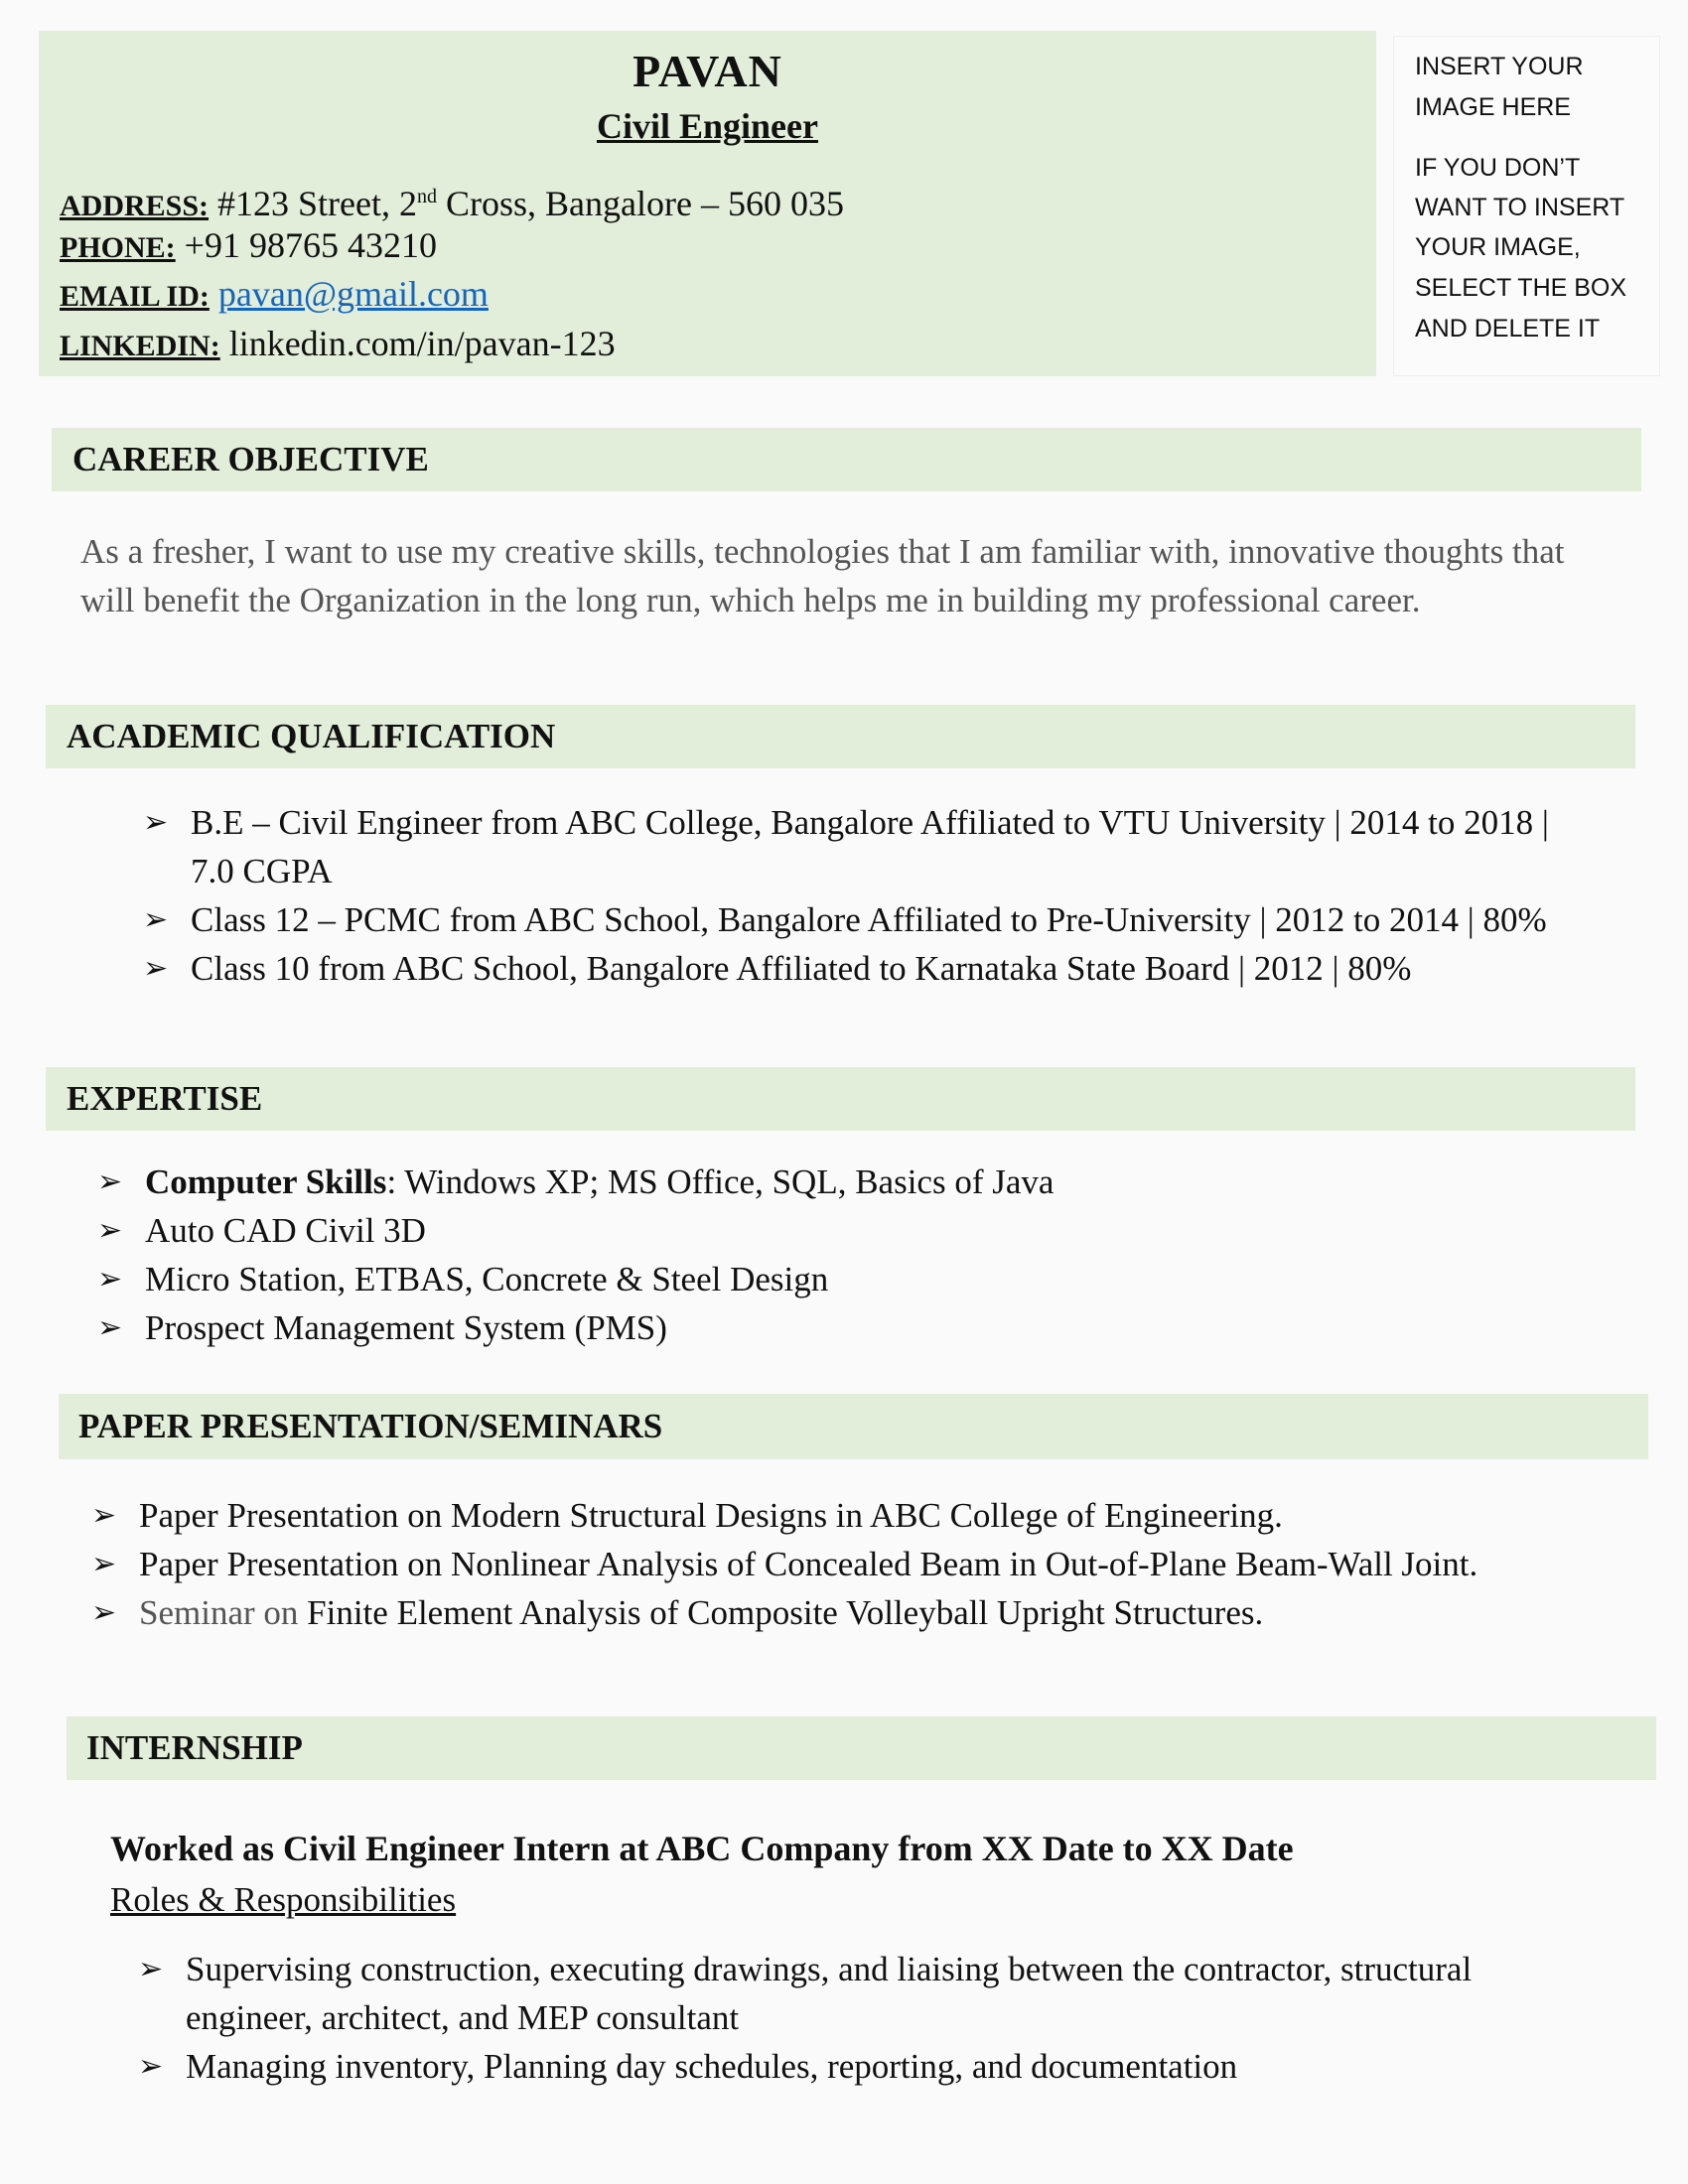  Describe the element at coordinates (1508, 328) in the screenshot. I see `placeholder-line: AND DELETE IT` at that location.